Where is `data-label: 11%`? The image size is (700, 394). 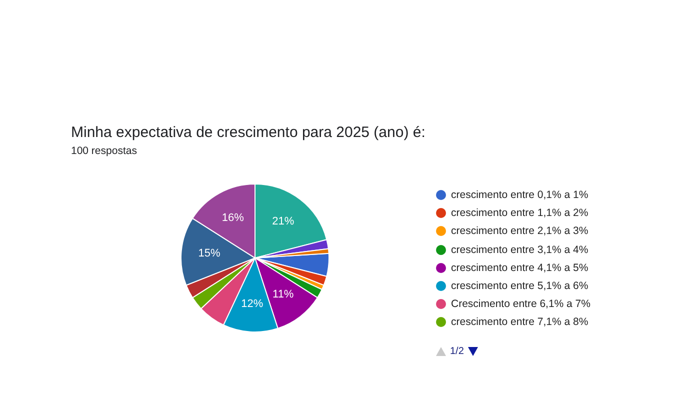 data-label: 11% is located at coordinates (283, 294).